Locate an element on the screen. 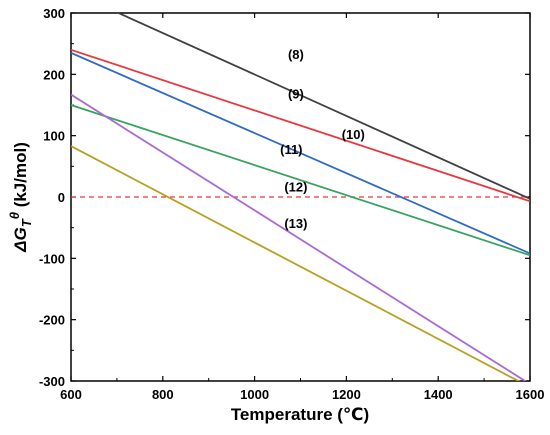  series-label: (13) is located at coordinates (295, 223).